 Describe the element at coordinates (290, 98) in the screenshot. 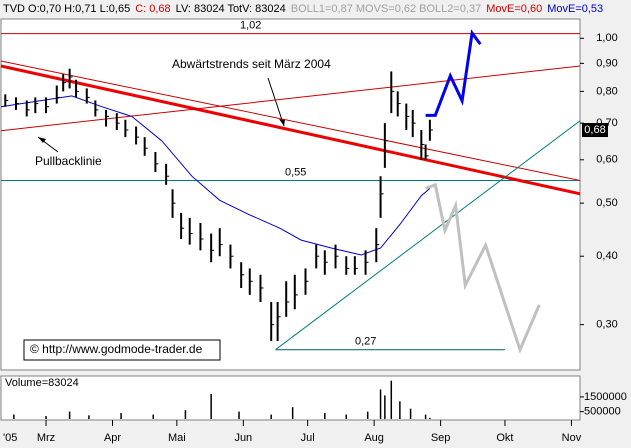

I see `trendline` at that location.